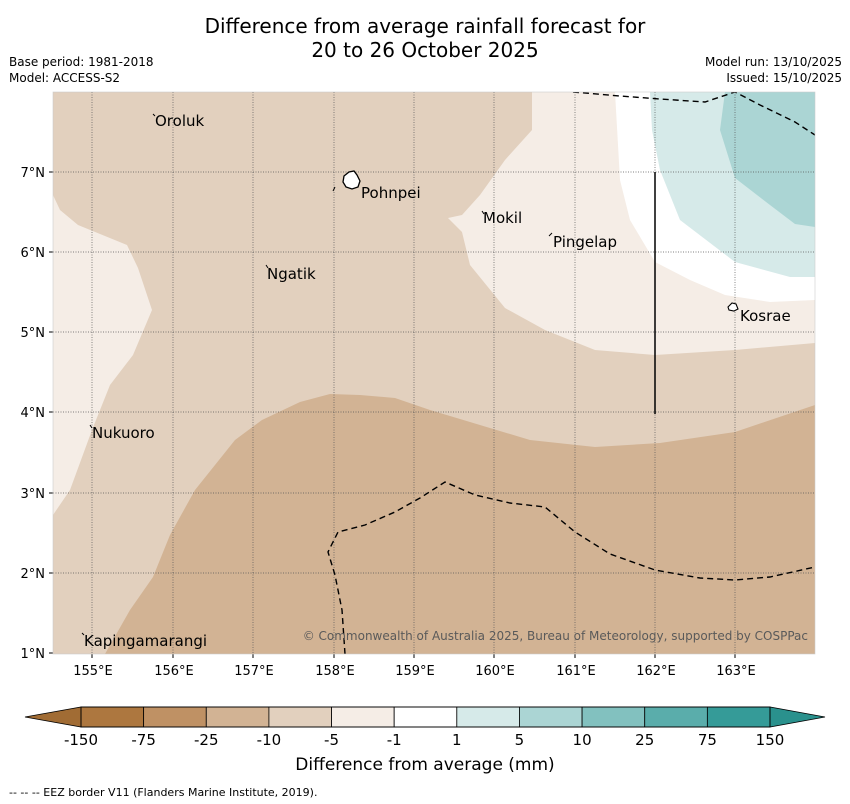 Image resolution: width=850 pixels, height=804 pixels. Describe the element at coordinates (693, 114) in the screenshot. I see `eez-border-north` at that location.